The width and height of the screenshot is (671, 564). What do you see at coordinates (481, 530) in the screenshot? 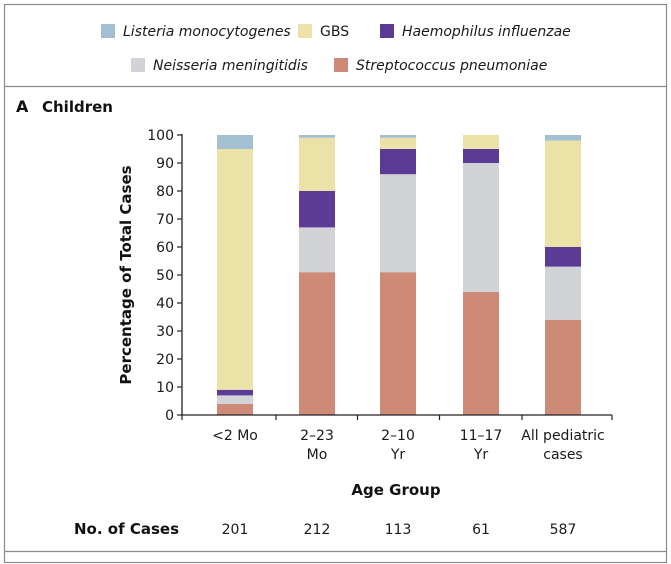
I see `case-count: 61` at bounding box center [481, 530].